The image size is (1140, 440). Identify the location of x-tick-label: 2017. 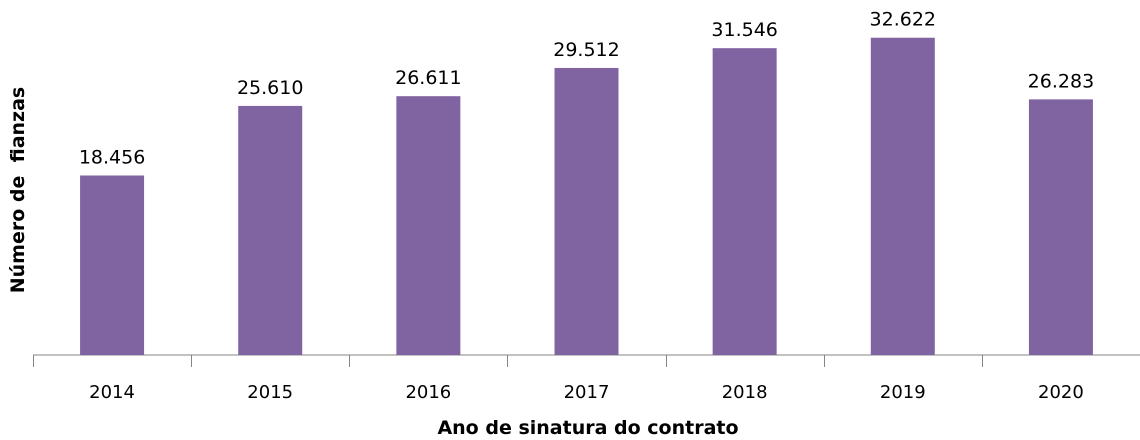
(587, 392).